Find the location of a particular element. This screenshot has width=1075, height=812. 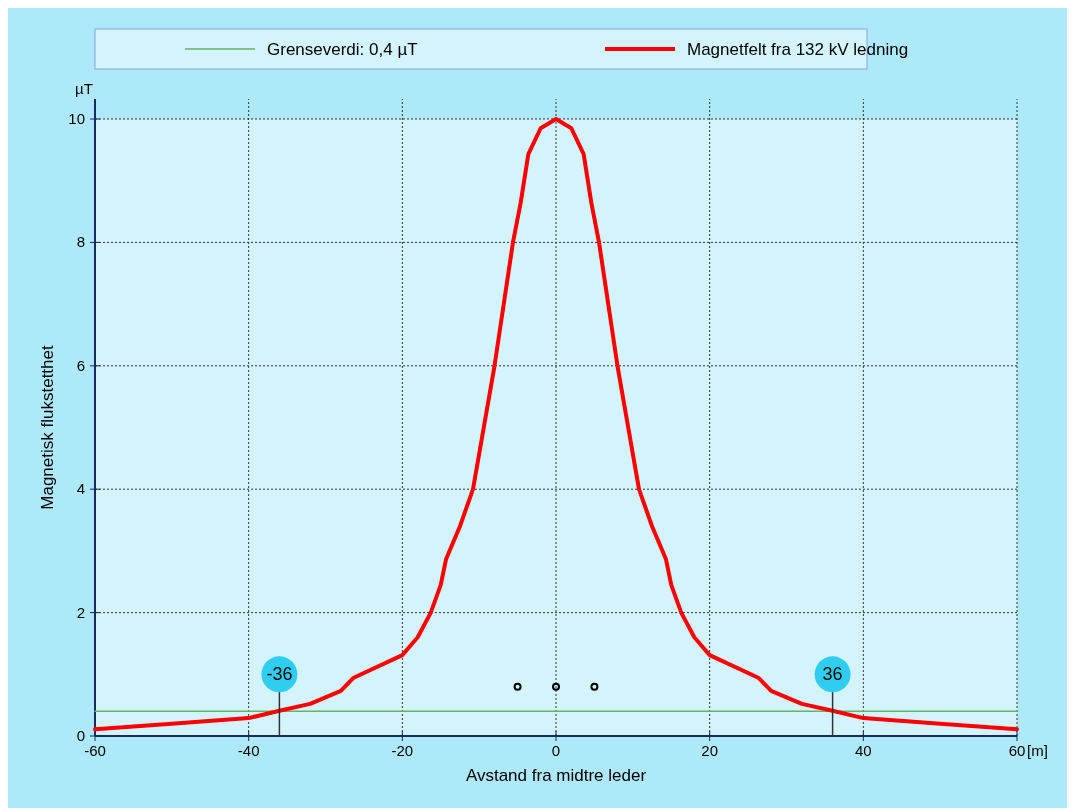

x-tick-label: 0 is located at coordinates (556, 750).